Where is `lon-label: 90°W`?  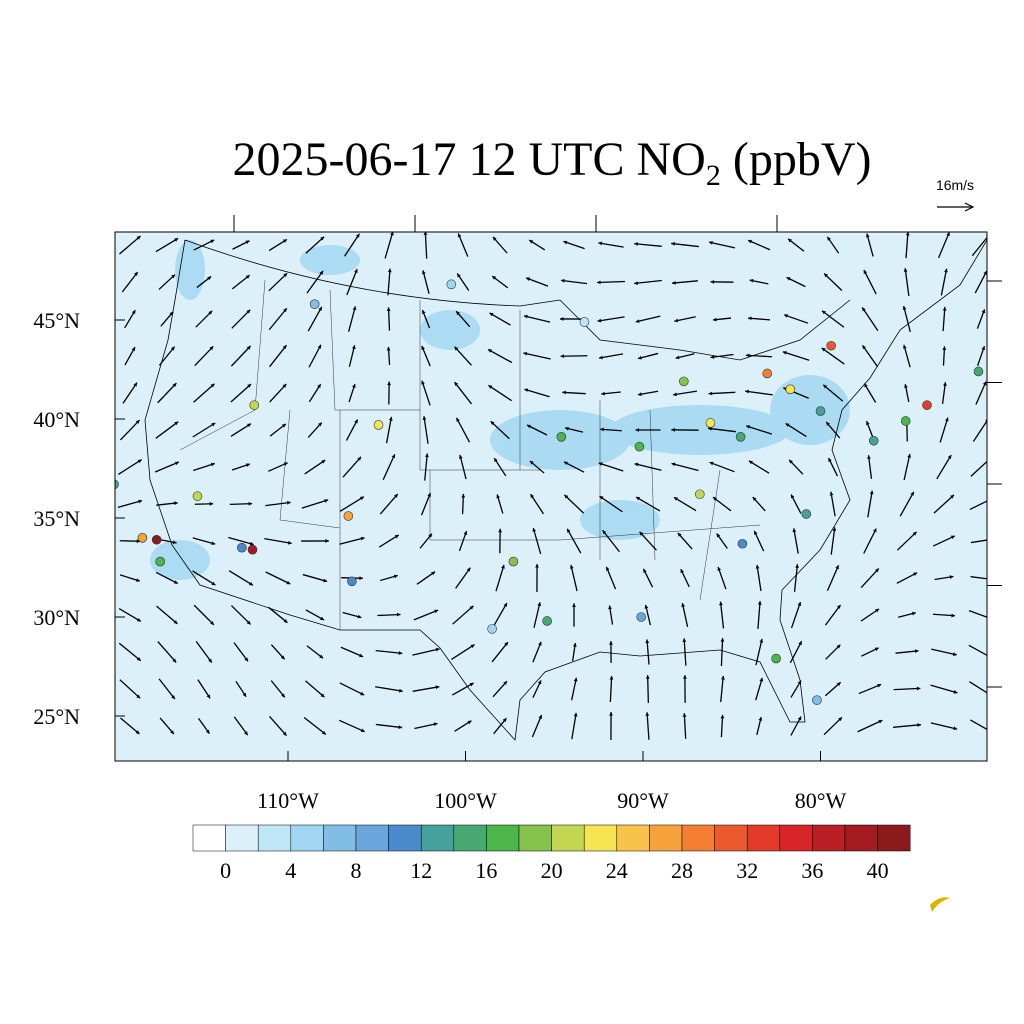
lon-label: 90°W is located at coordinates (643, 800).